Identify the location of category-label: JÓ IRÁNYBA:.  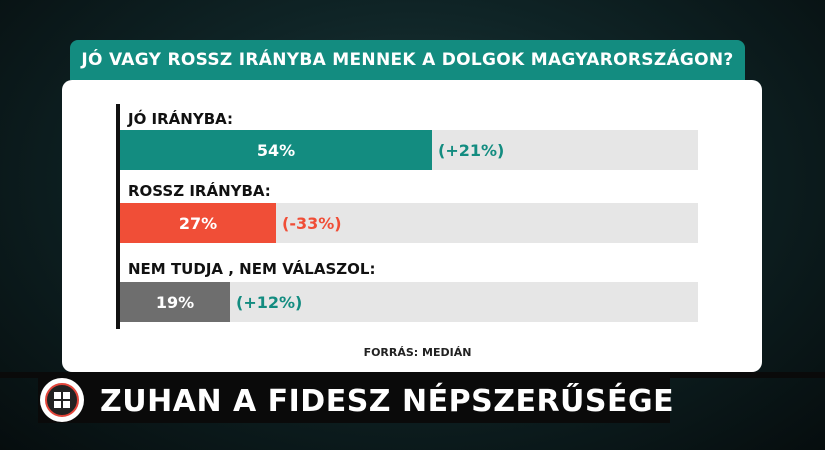
(181, 119).